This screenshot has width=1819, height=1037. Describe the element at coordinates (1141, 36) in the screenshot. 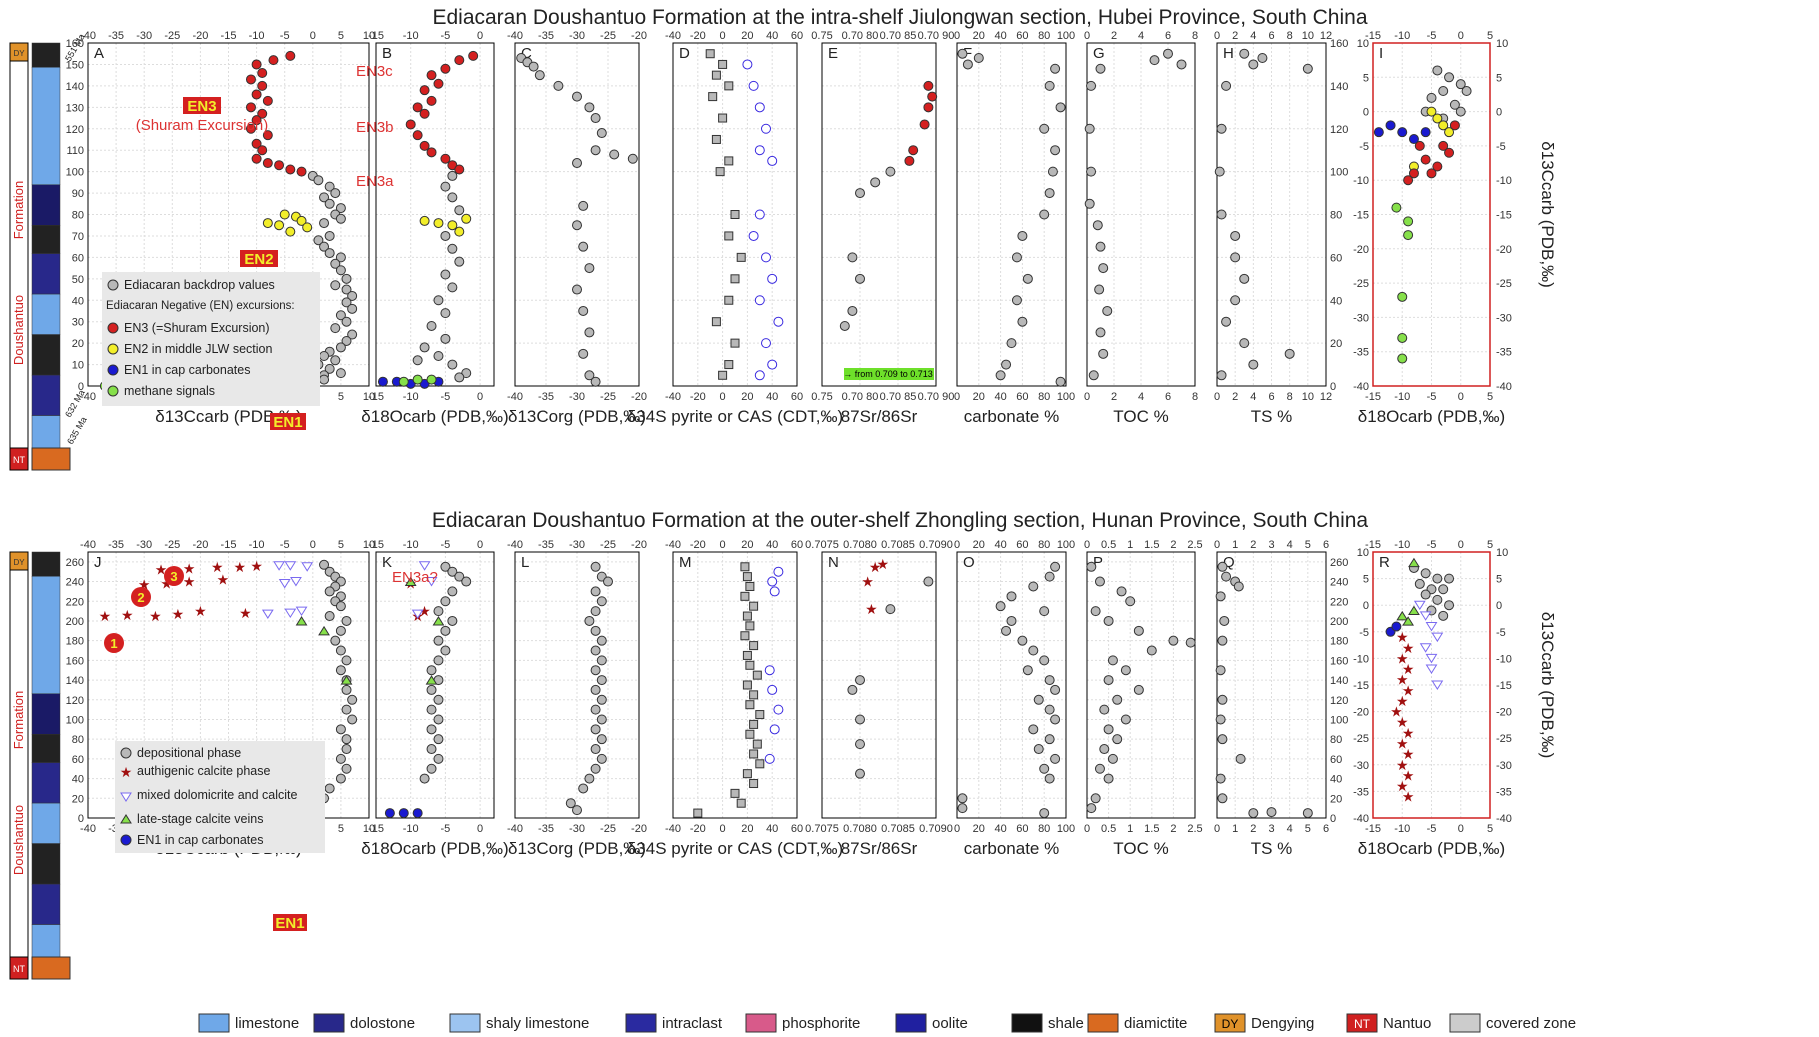

I see `x-tick-label-top: 4` at that location.